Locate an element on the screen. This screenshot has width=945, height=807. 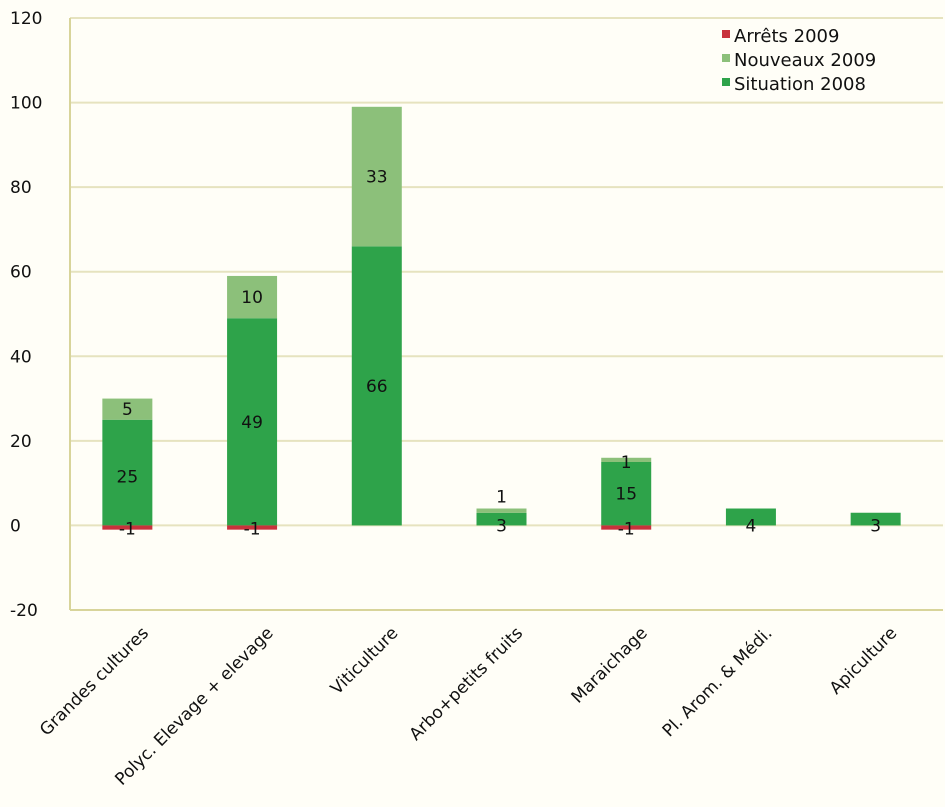
data-label-nouveaux-2009-polyc-elevage-elevage: 10 is located at coordinates (252, 298).